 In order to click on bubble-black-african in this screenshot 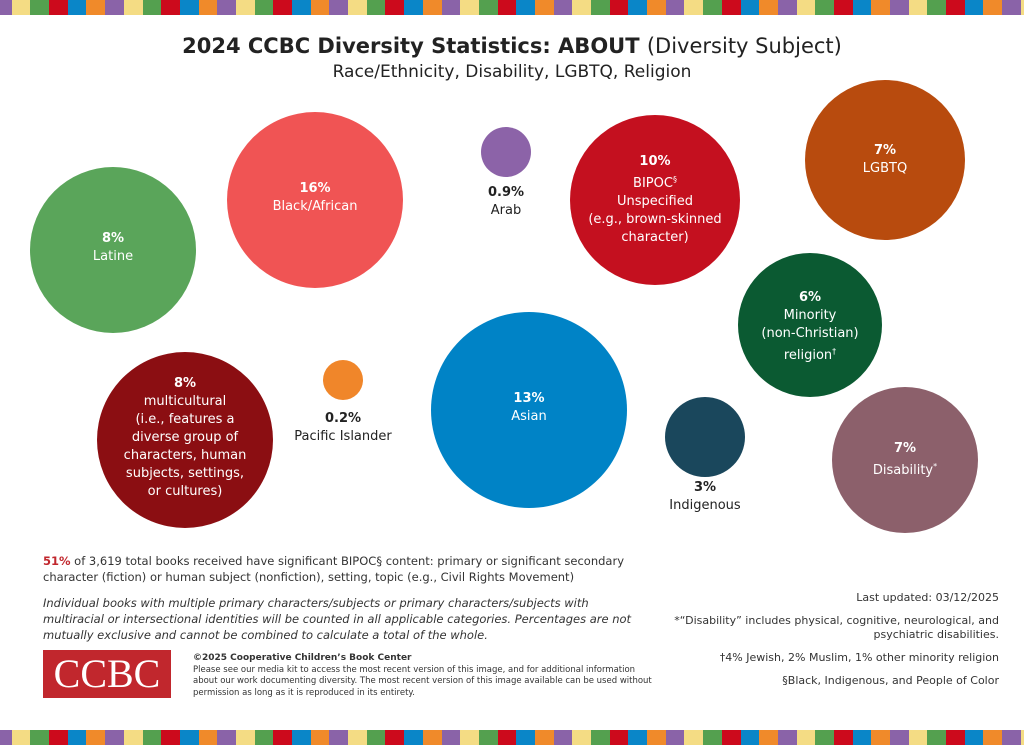, I will do `click(315, 200)`.